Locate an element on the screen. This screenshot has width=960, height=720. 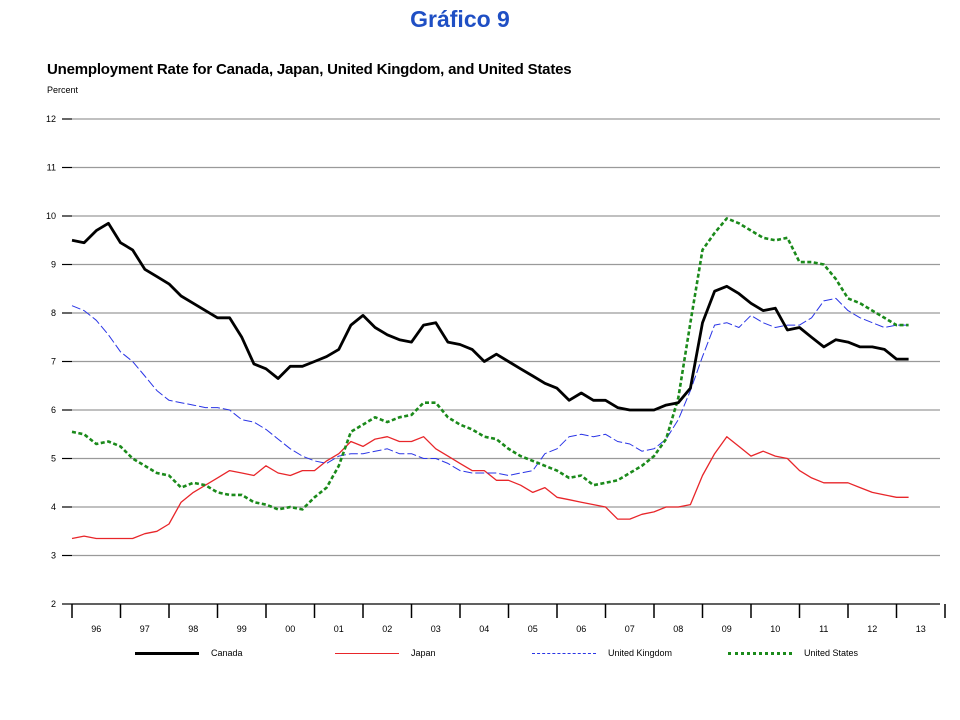
y-axis: 2 3 4 5 6 7 8 9 10 11 12 is located at coordinates (59, 361).